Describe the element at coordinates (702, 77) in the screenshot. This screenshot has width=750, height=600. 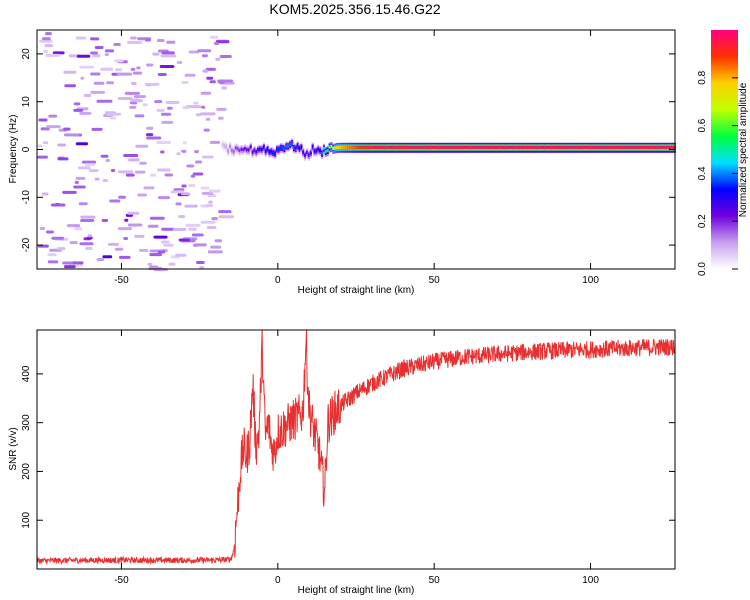
I see `colorbar-tick-label: 0.8` at that location.